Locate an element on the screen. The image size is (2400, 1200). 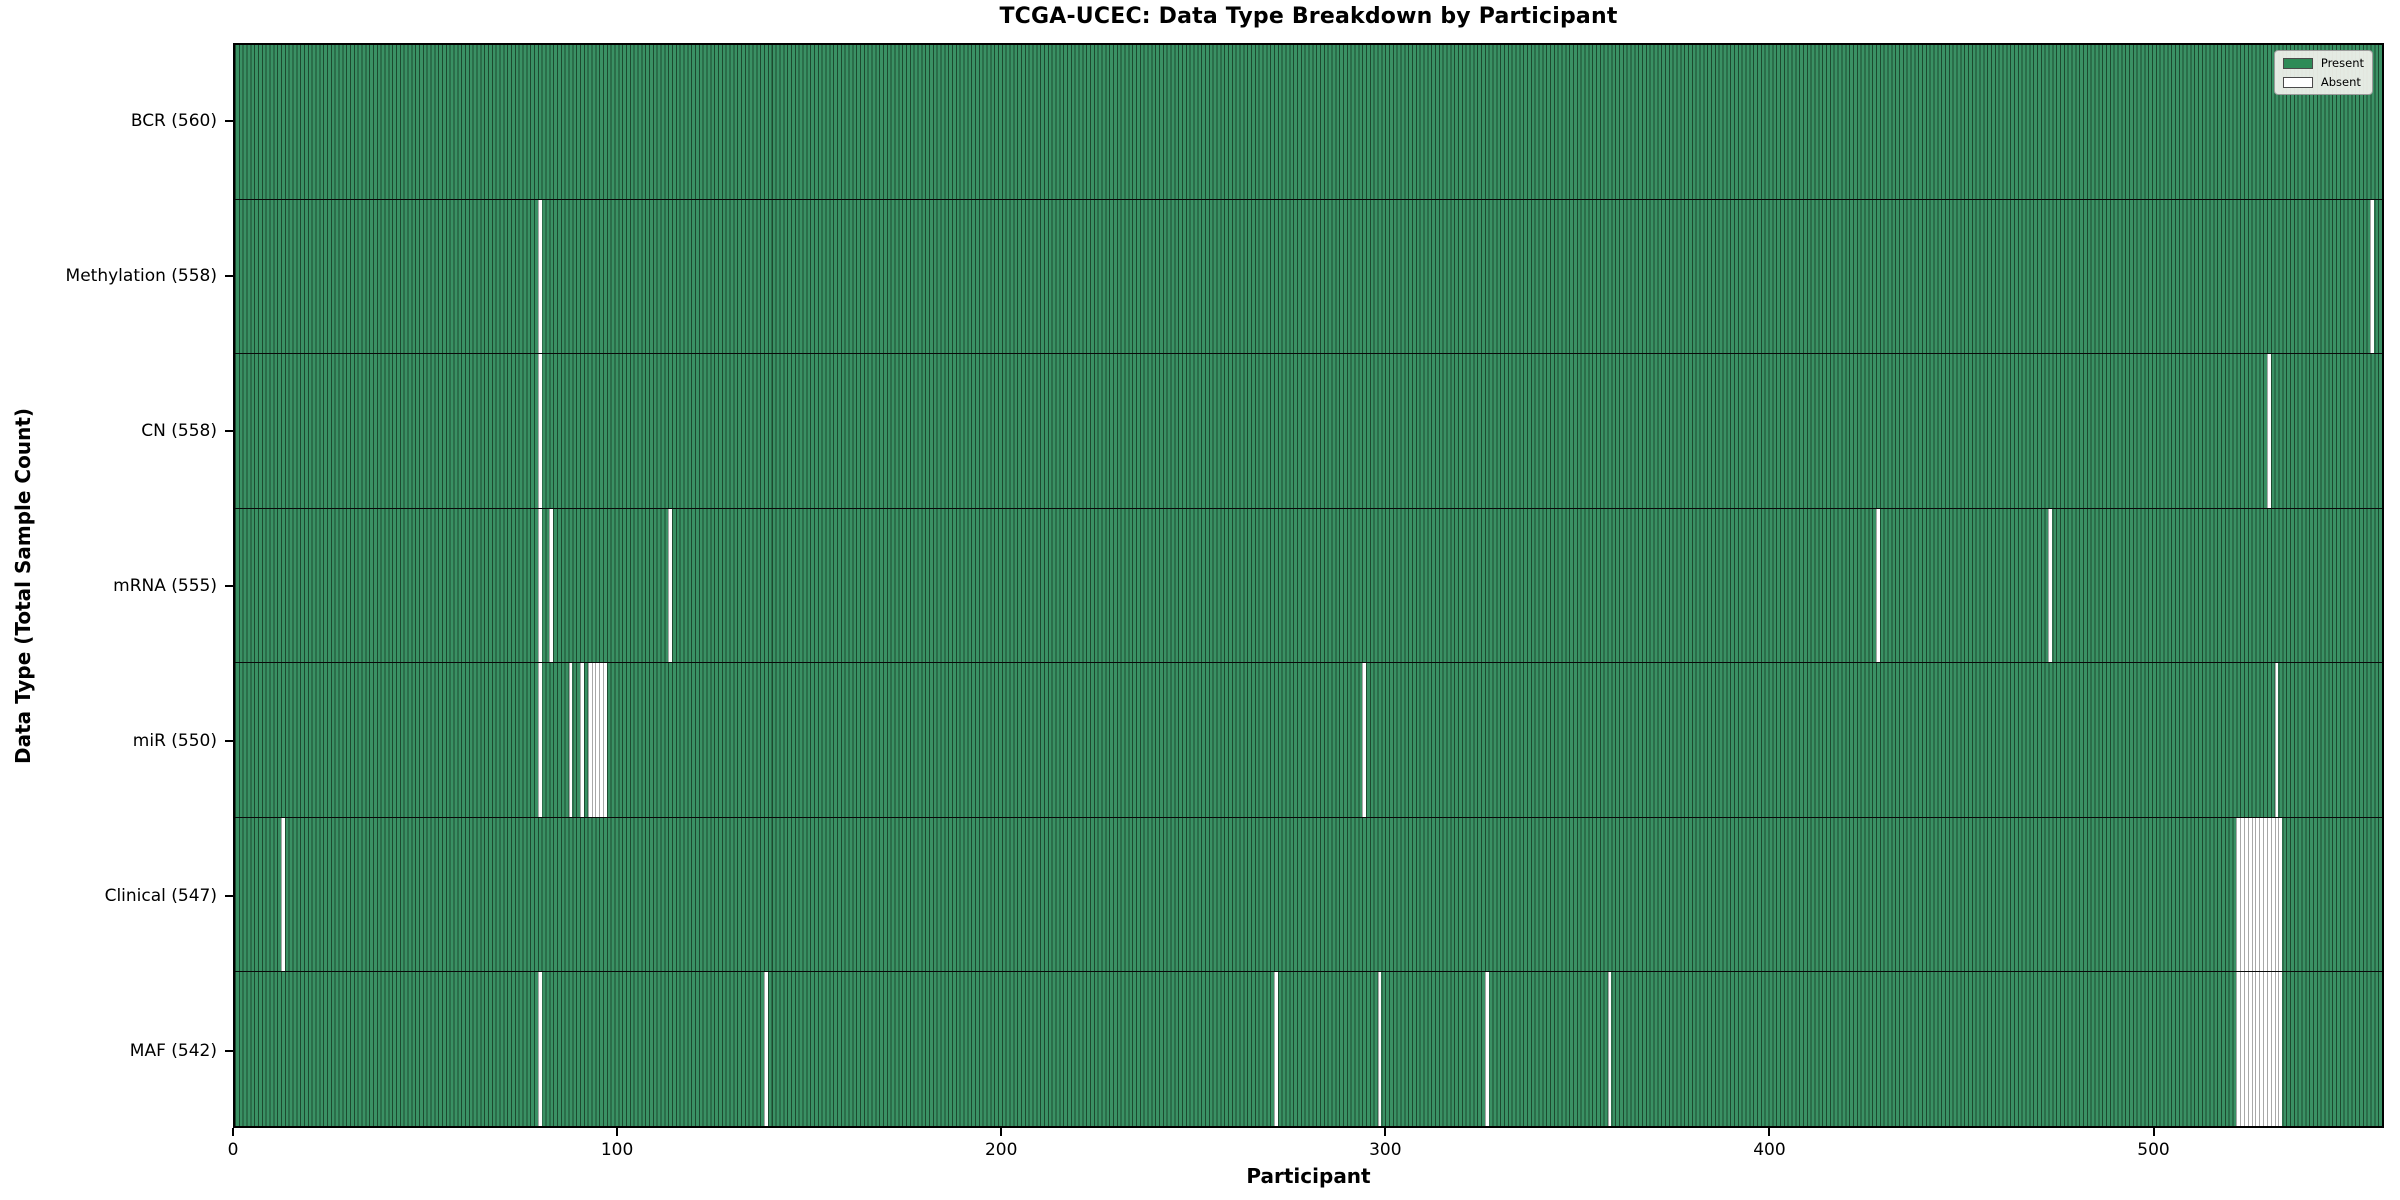
x-tick-label: 100 is located at coordinates (617, 1150).